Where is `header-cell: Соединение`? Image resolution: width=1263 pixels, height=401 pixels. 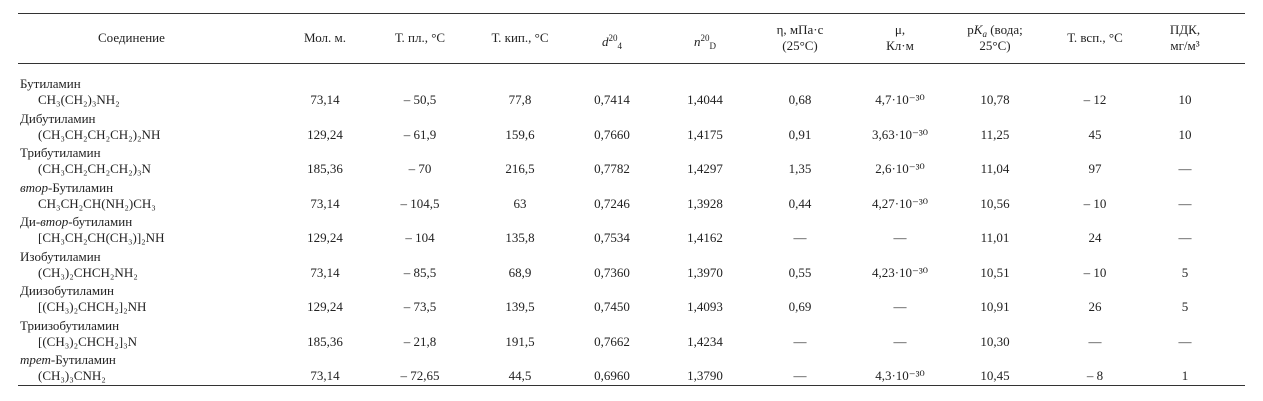 header-cell: Соединение is located at coordinates (131, 38).